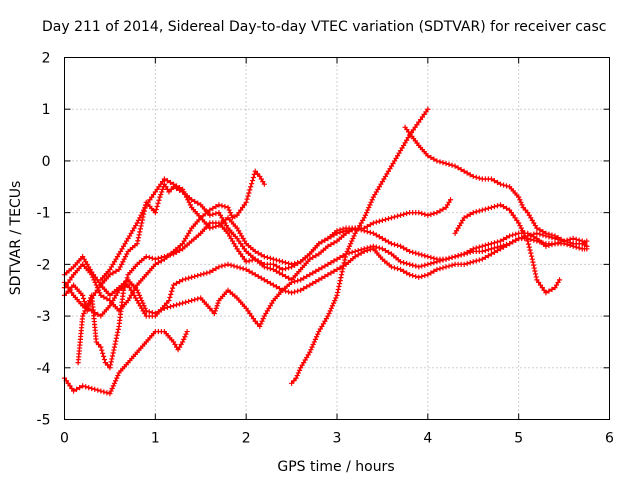 The height and width of the screenshot is (480, 640). I want to click on series-sat-j, so click(228, 229).